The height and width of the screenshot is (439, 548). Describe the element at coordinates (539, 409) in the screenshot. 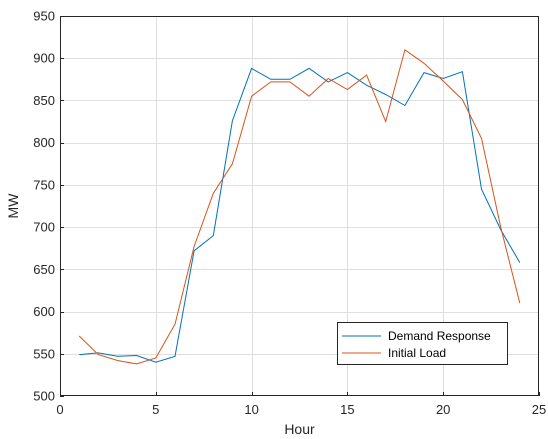

I see `x-tick-label-25: 25` at that location.